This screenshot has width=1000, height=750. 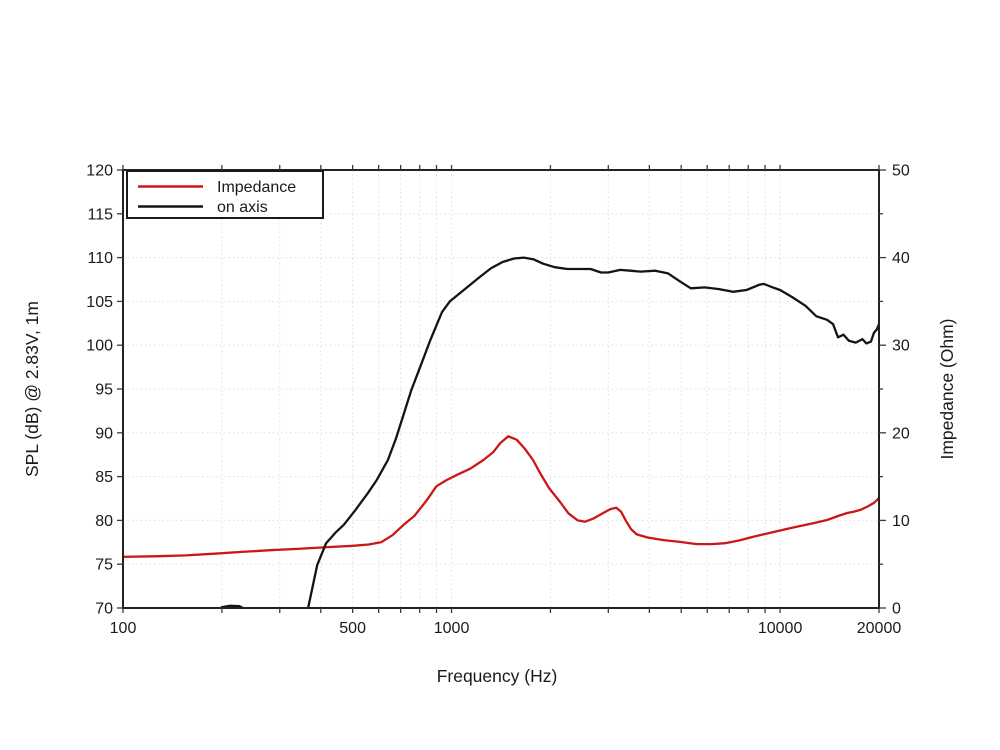 What do you see at coordinates (896, 609) in the screenshot?
I see `y-right-tick-label: 0` at bounding box center [896, 609].